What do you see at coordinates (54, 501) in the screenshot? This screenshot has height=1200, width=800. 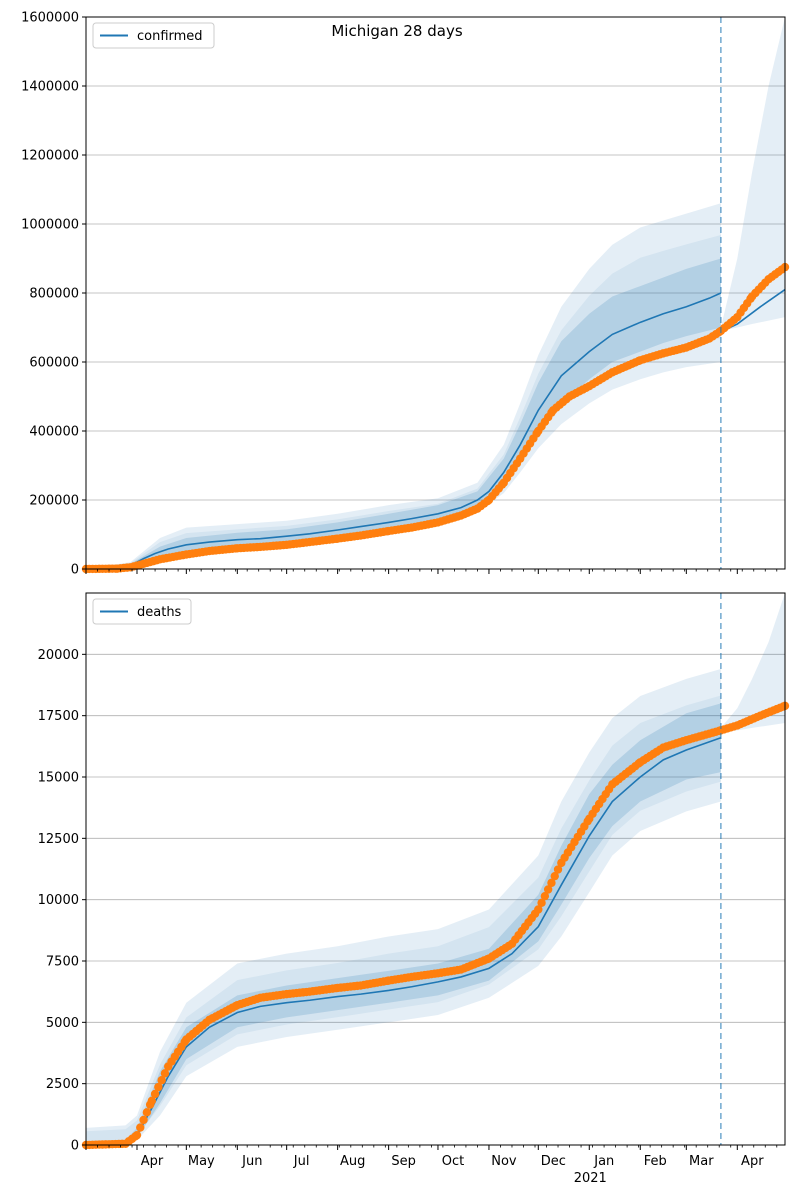 I see `y-tick-label: 200000` at bounding box center [54, 501].